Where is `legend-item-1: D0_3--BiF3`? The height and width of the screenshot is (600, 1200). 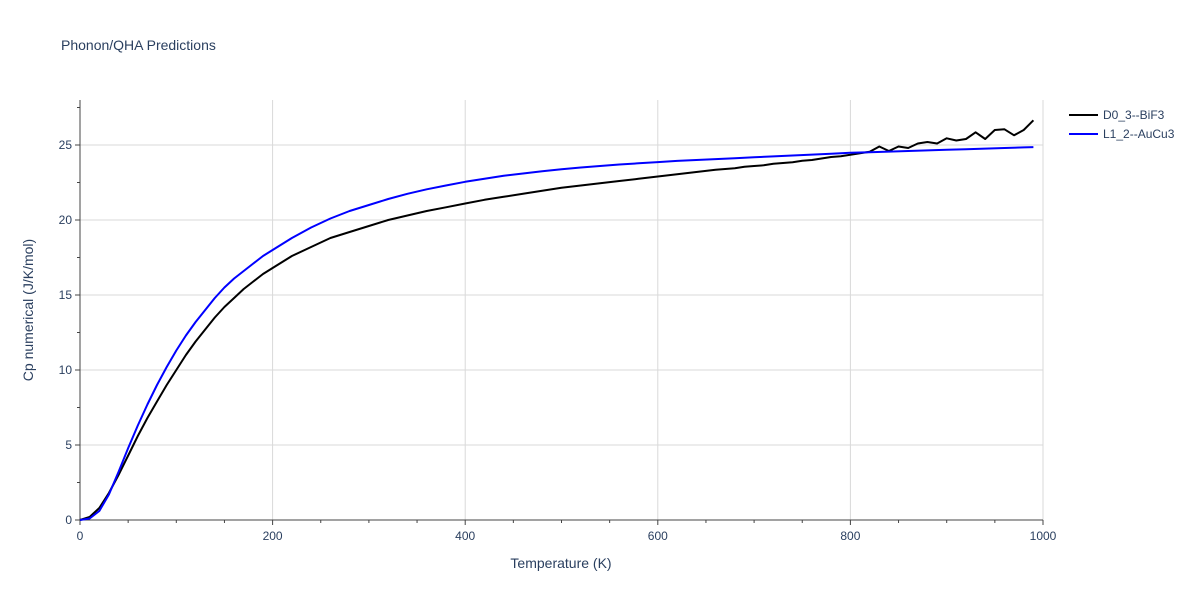 legend-item-1: D0_3--BiF3 is located at coordinates (1117, 115).